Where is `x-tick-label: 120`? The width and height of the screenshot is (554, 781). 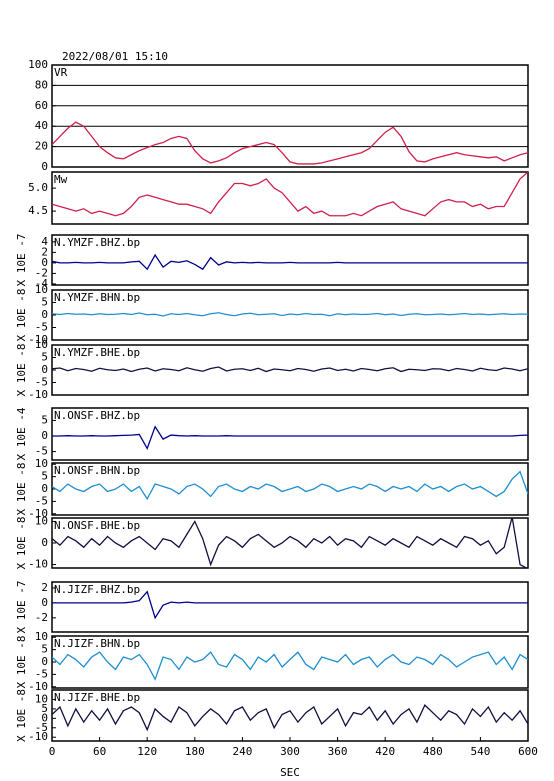
x-tick-label: 120 is located at coordinates (147, 751).